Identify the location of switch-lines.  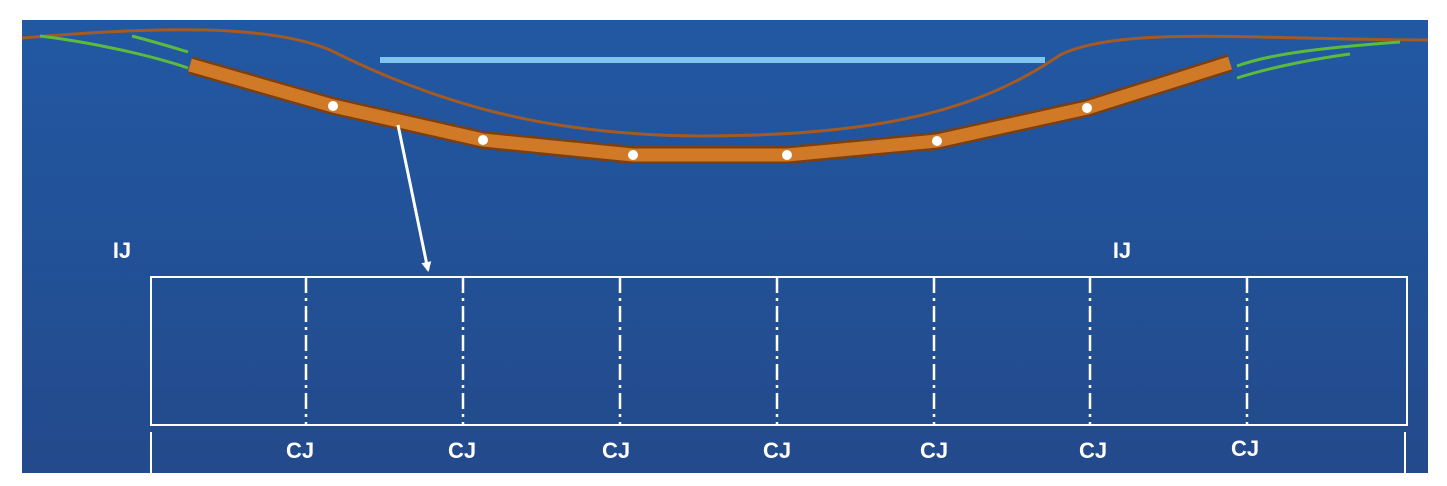
(720, 57).